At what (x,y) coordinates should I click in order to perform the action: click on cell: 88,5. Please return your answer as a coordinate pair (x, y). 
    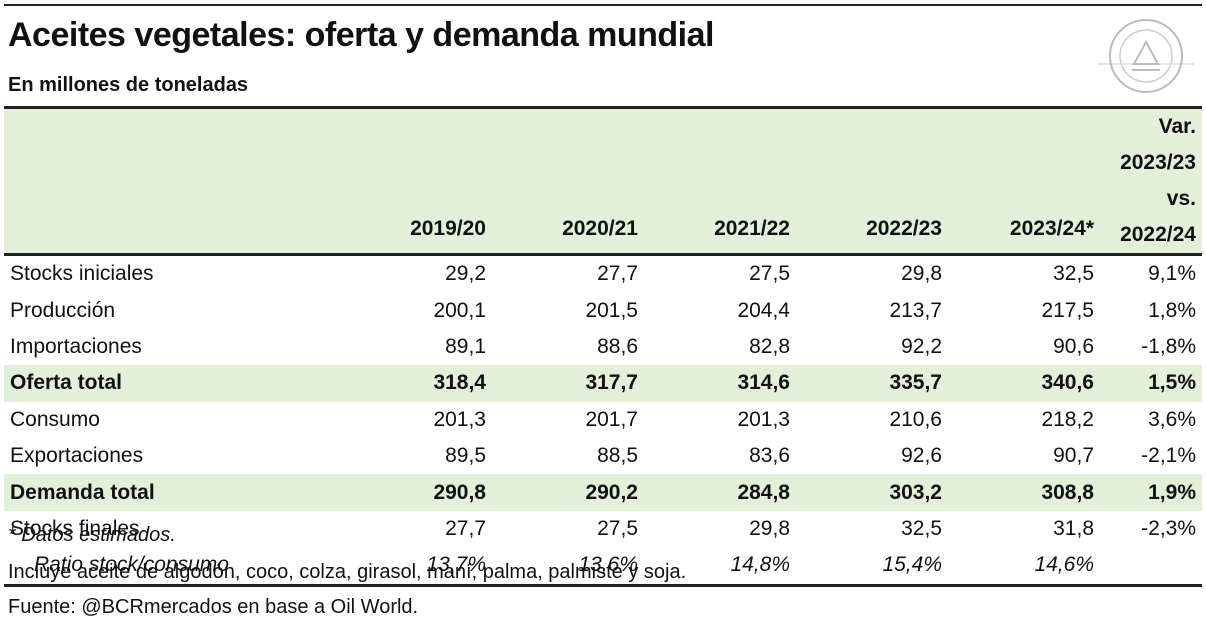
    Looking at the image, I should click on (617, 456).